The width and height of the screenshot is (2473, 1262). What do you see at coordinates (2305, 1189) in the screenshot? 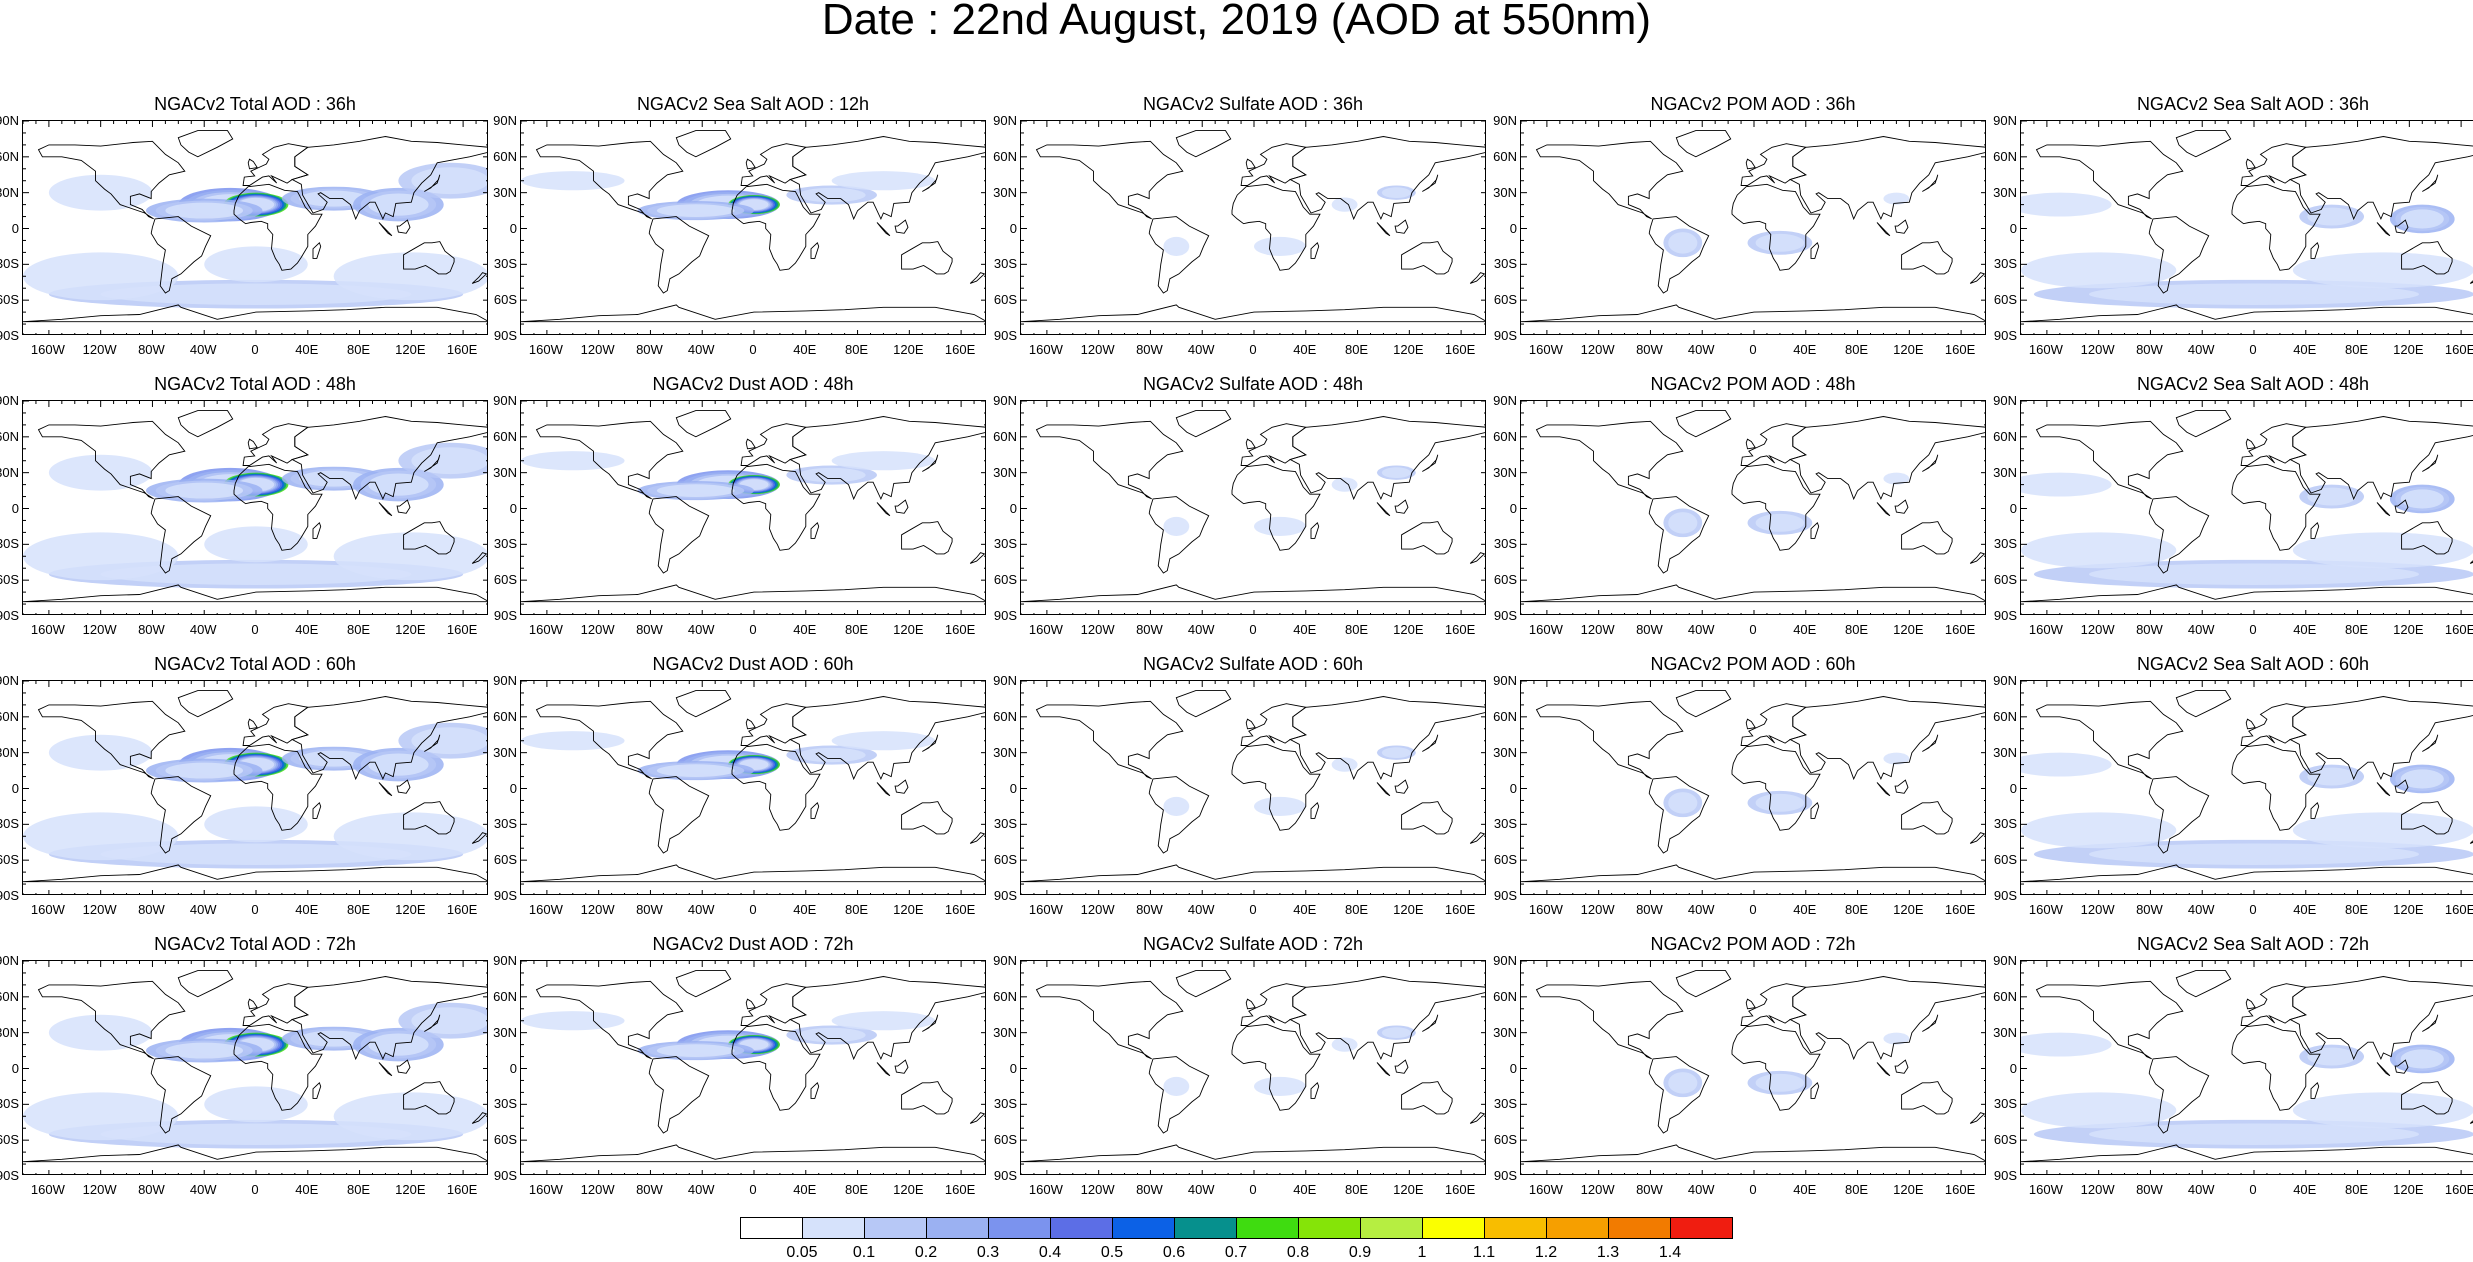
I see `lon-label: 40E` at bounding box center [2305, 1189].